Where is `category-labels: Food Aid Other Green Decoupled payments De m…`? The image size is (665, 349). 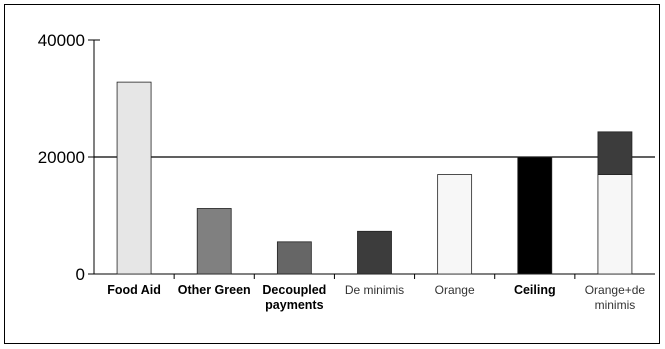 category-labels: Food Aid Other Green Decoupled payments De m… is located at coordinates (376, 297).